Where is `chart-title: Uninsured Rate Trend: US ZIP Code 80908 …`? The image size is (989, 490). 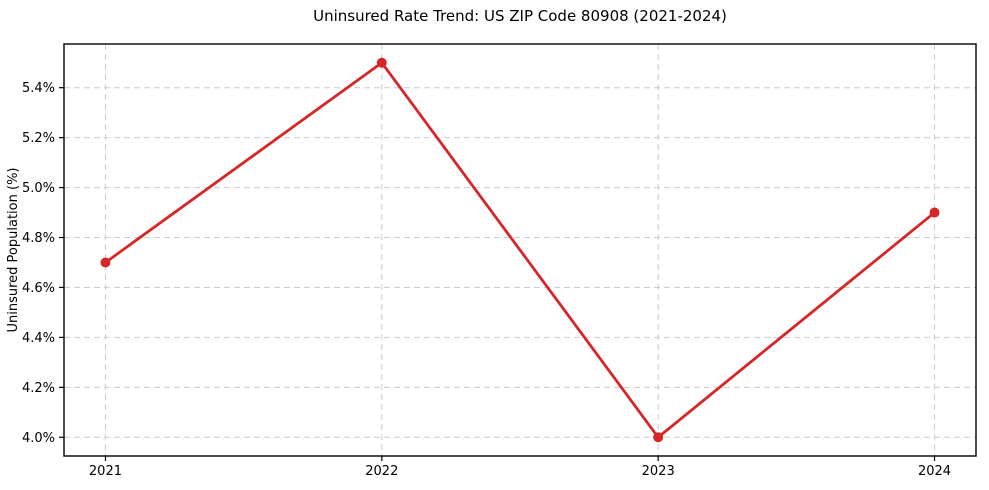 chart-title: Uninsured Rate Trend: US ZIP Code 80908 … is located at coordinates (520, 16).